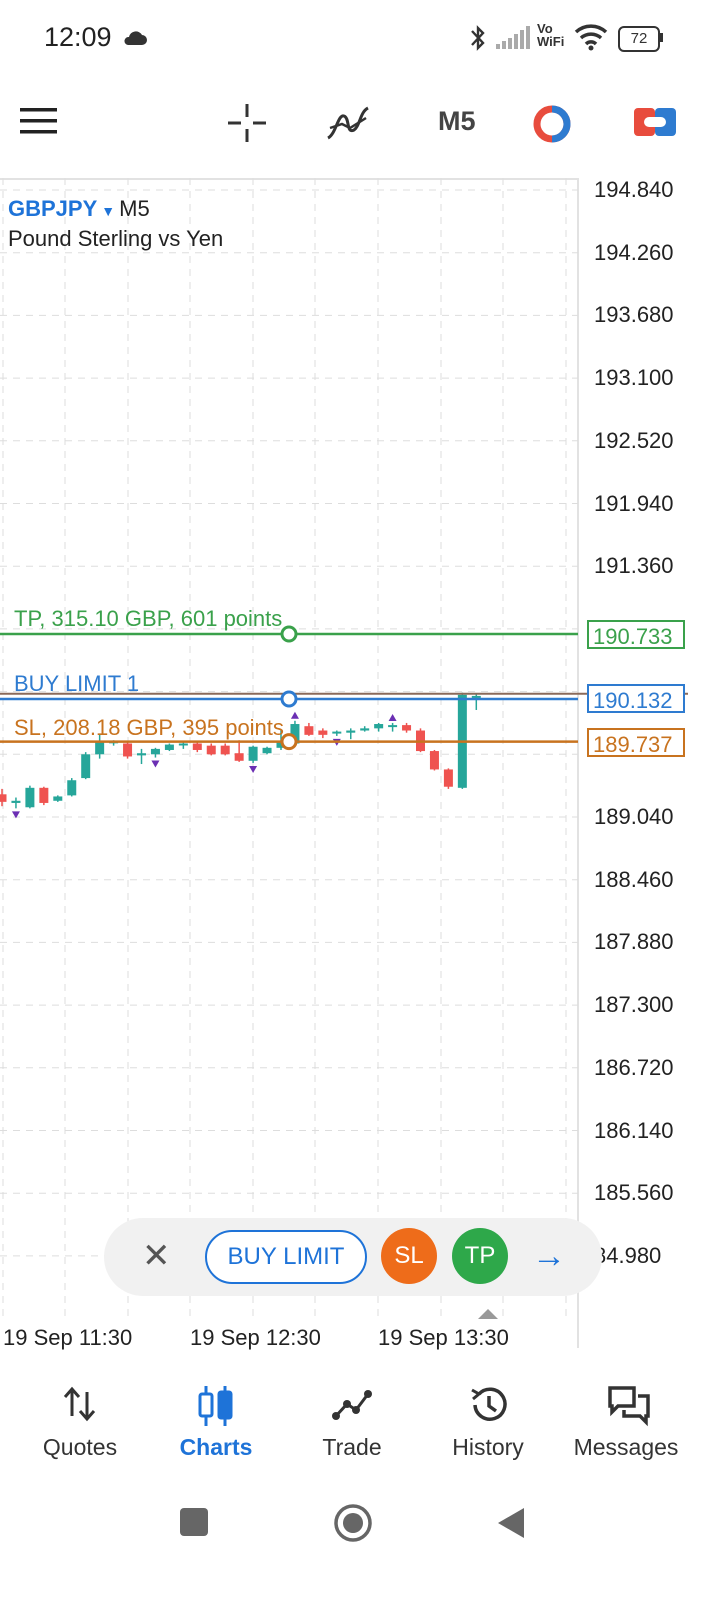 The width and height of the screenshot is (720, 1600). What do you see at coordinates (639, 39) in the screenshot?
I see `battery-icon: 72` at bounding box center [639, 39].